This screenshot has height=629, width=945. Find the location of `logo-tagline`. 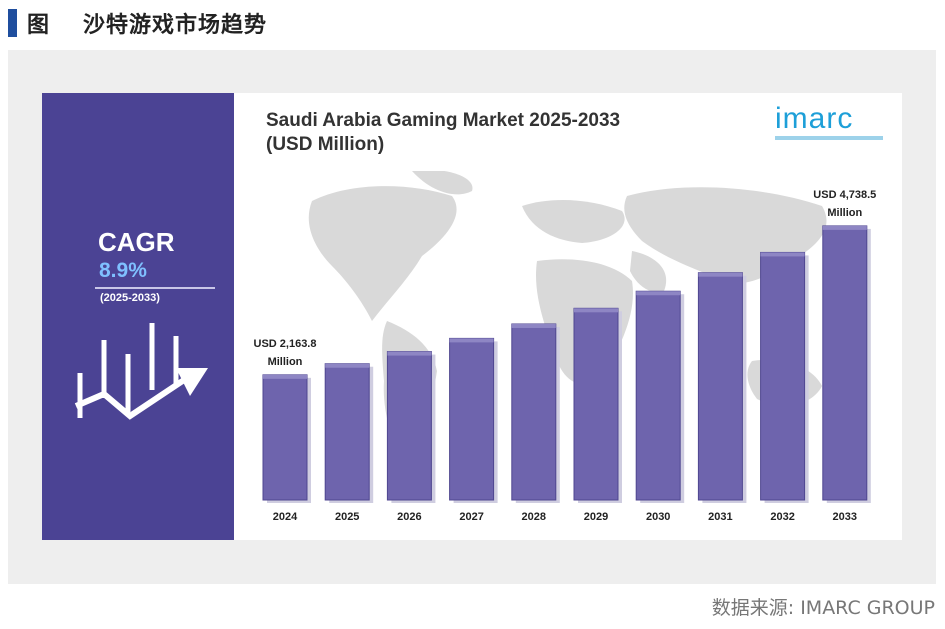

logo-tagline is located at coordinates (829, 138).